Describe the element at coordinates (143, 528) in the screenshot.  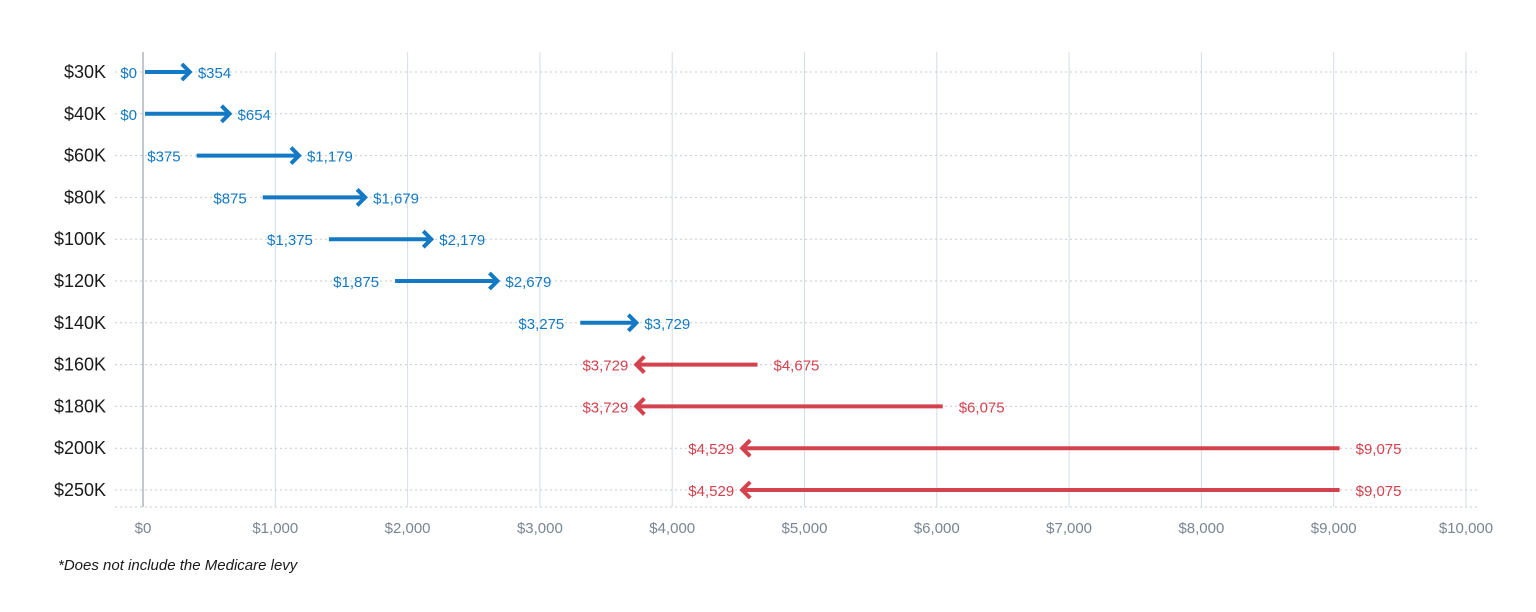
I see `x-tick-label: $0` at that location.